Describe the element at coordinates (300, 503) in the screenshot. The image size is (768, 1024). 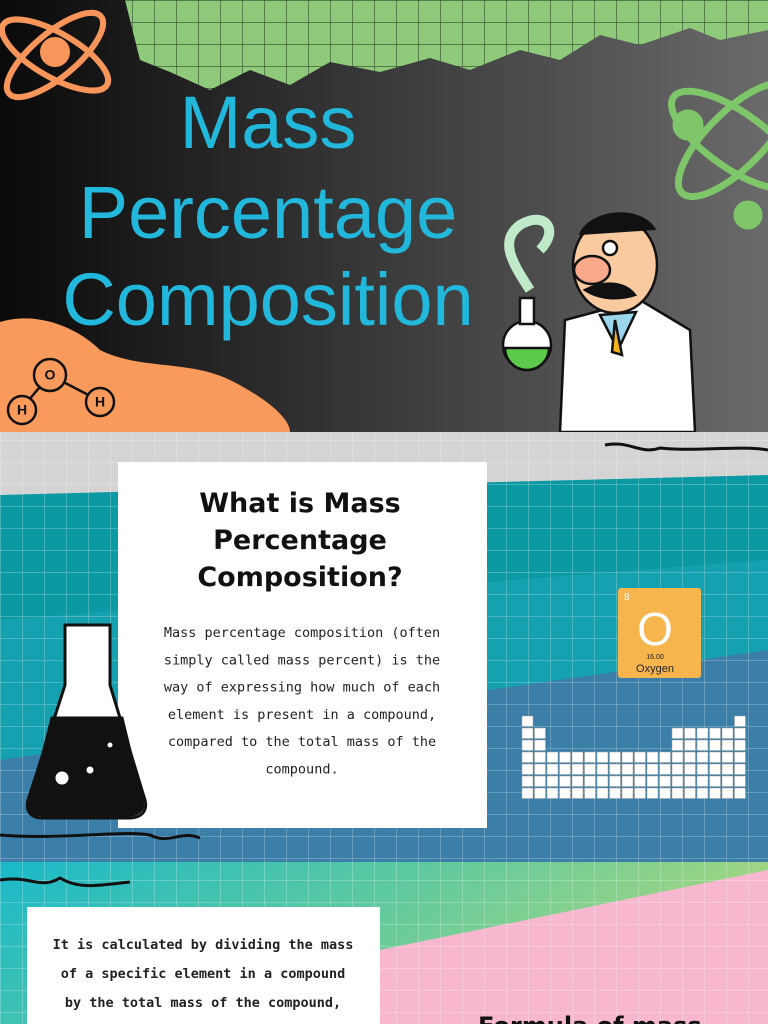
I see `card-heading: What is Mass` at that location.